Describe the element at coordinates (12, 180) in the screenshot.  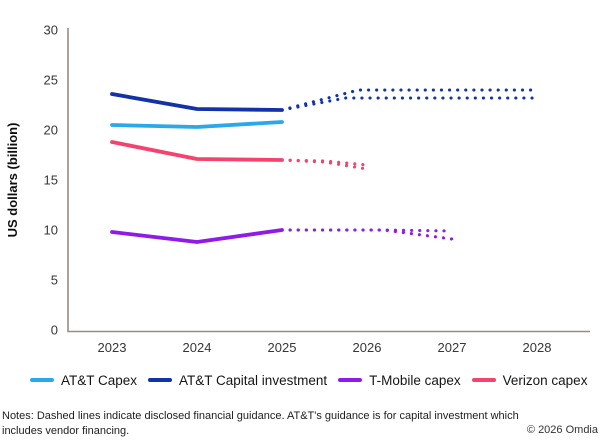
I see `y-axis-title: US dollars (billion)` at that location.